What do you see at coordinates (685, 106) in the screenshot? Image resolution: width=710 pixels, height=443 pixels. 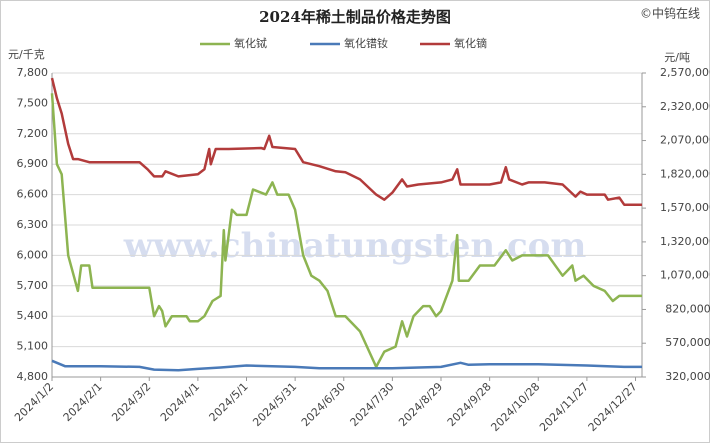 I see `y2-tick-label: 2,320,000` at bounding box center [685, 106].